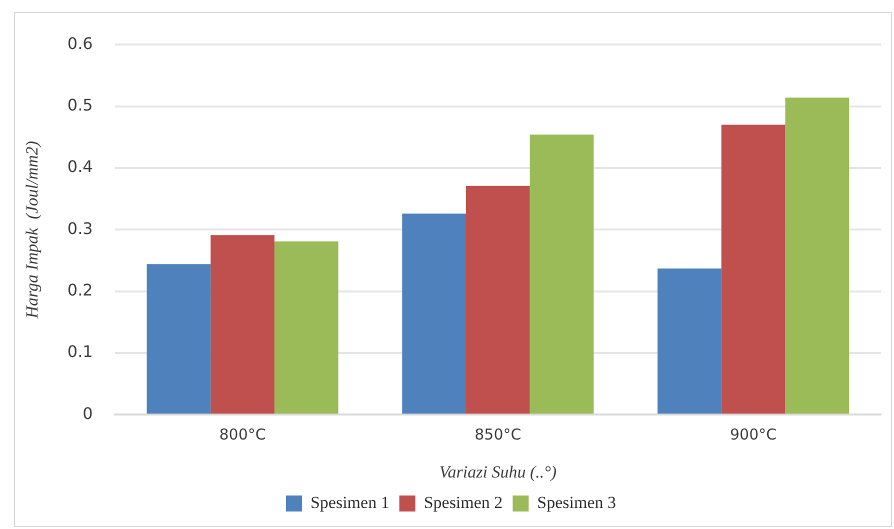  What do you see at coordinates (576, 502) in the screenshot?
I see `legend-label: Spesimen 3` at bounding box center [576, 502].